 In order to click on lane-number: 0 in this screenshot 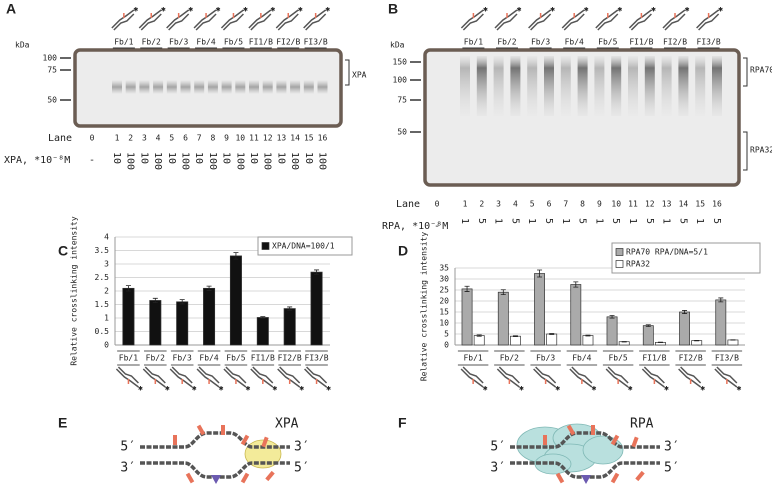, I will do `click(92, 138)`.